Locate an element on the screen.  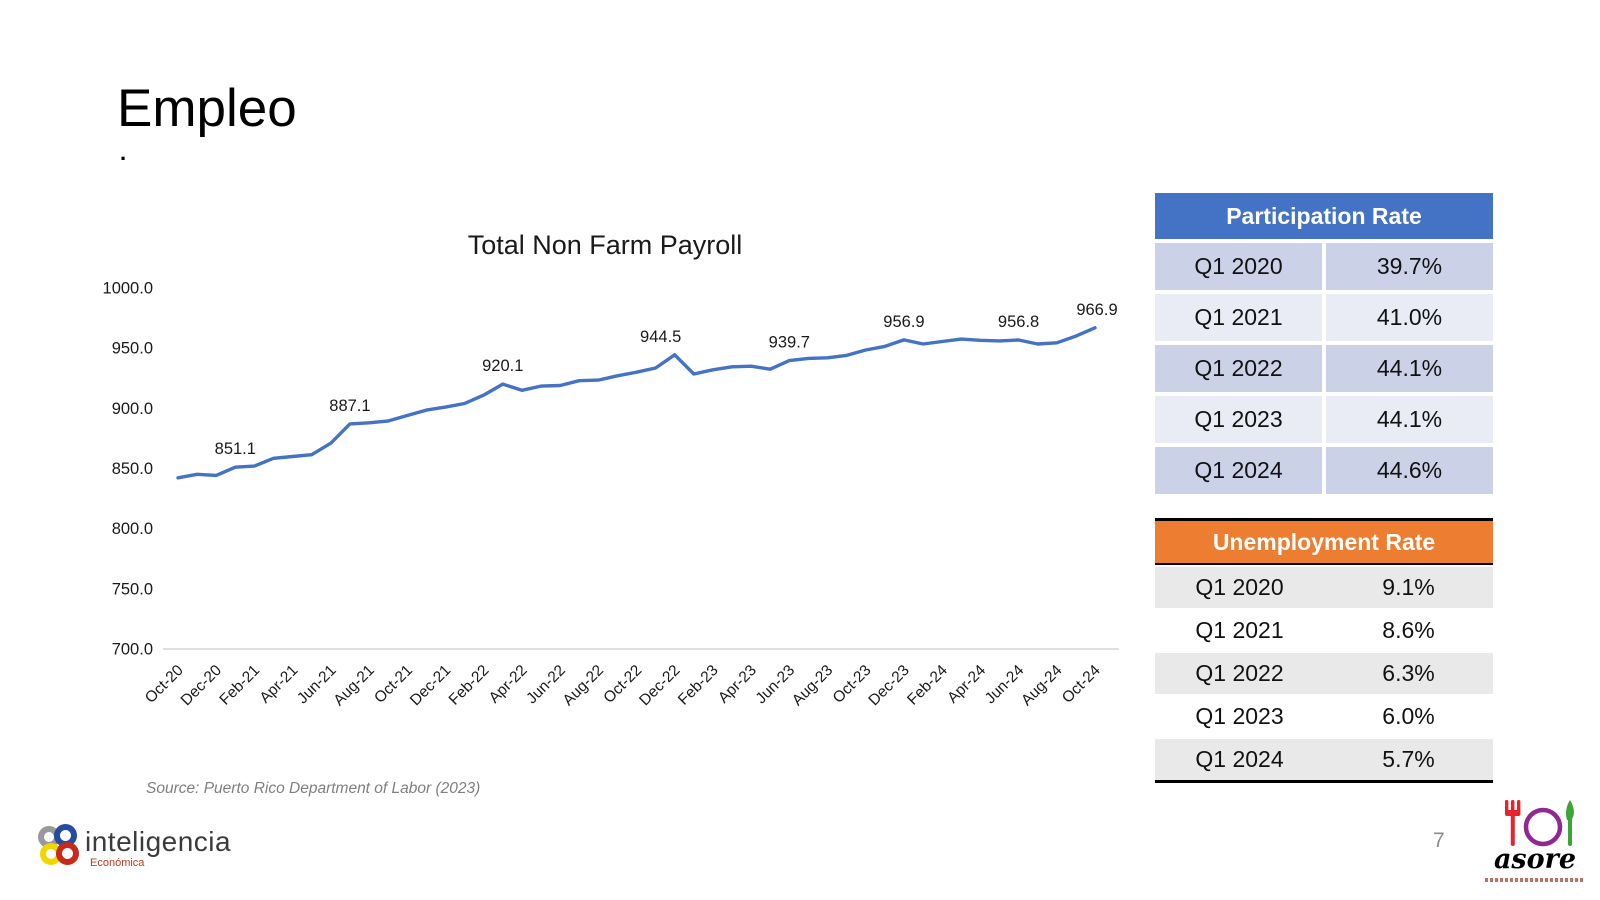
table-row: Q1 2023 44.1% is located at coordinates (1324, 419).